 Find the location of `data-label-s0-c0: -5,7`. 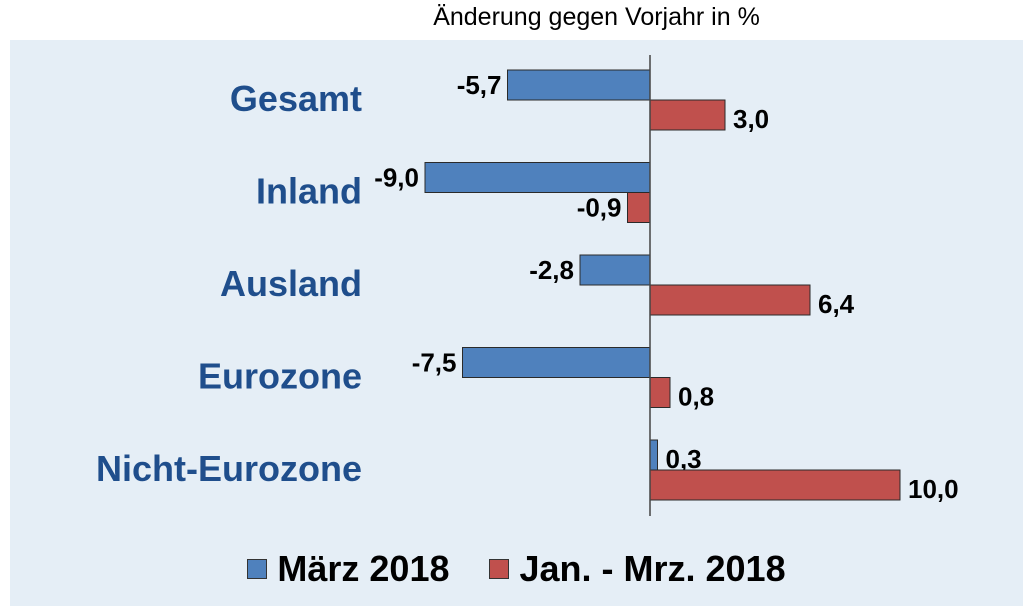

data-label-s0-c0: -5,7 is located at coordinates (479, 85).